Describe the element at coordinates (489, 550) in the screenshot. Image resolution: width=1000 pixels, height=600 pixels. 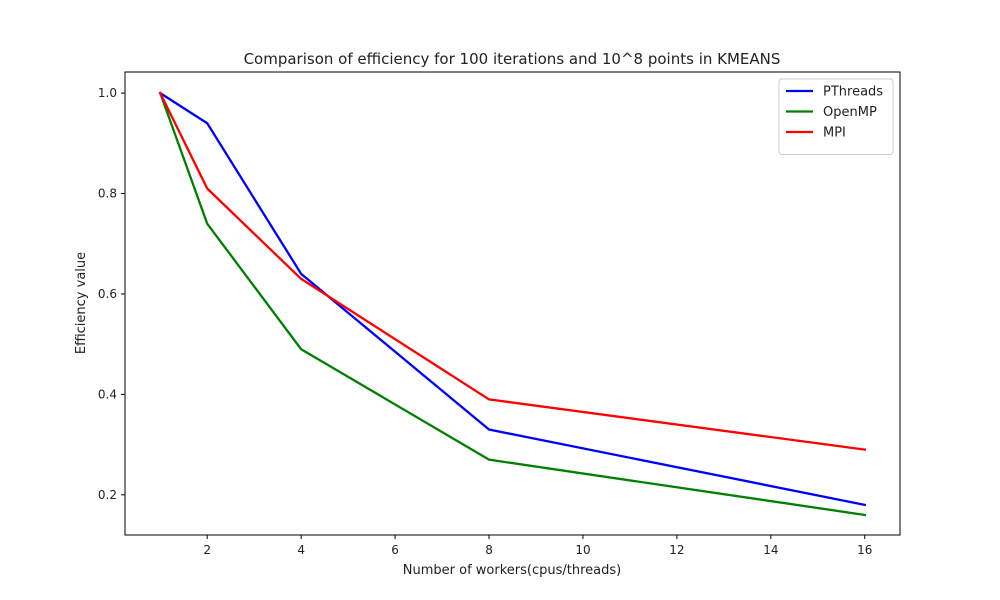
I see `x-tick-label: 8` at that location.